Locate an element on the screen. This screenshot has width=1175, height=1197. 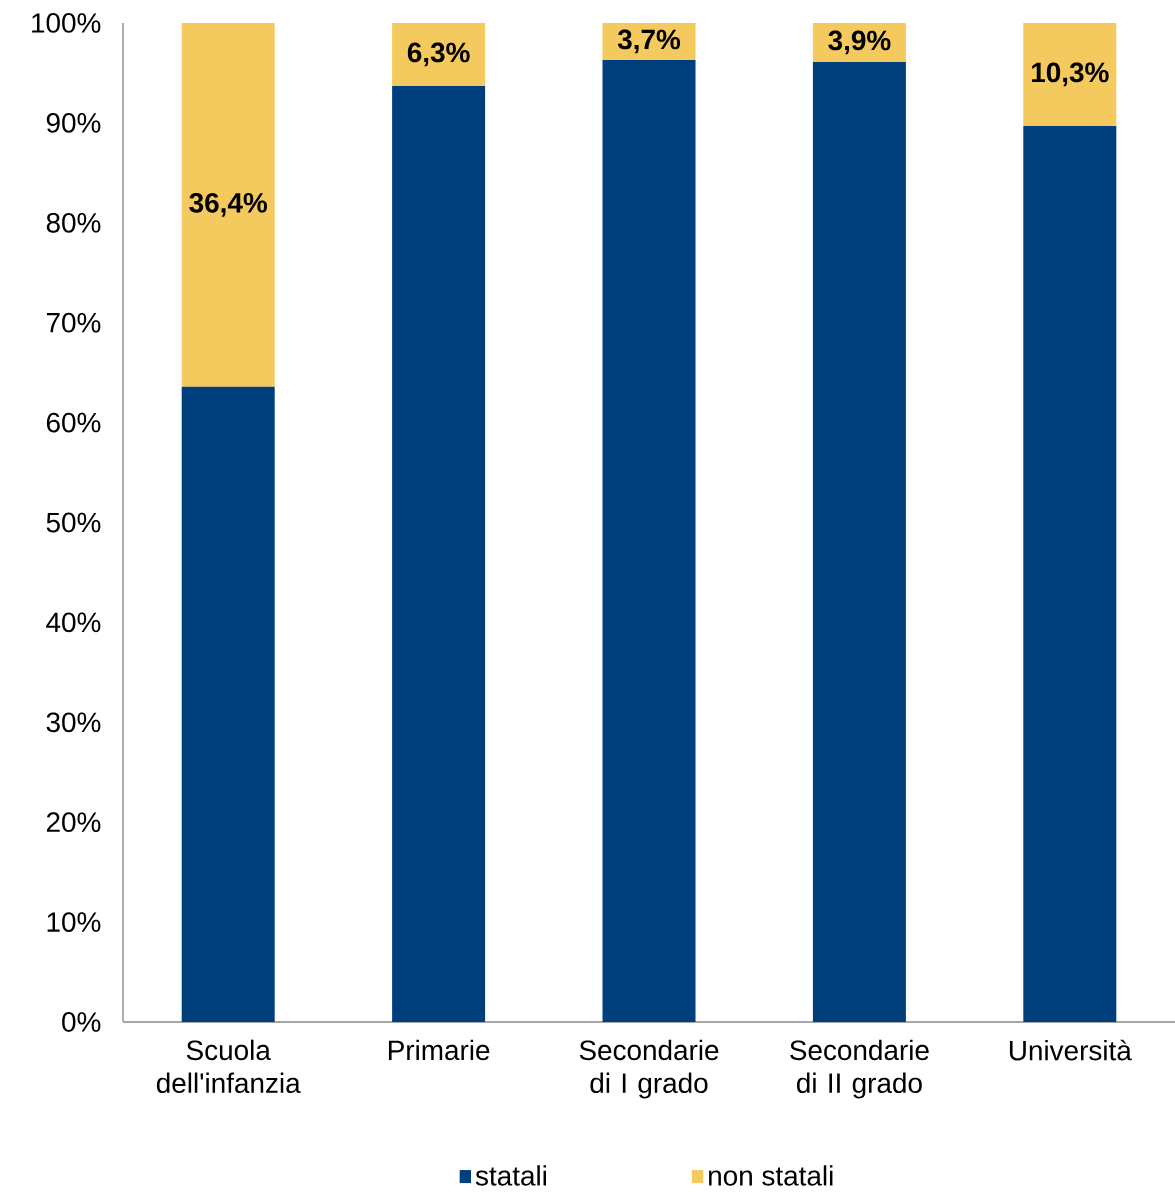
x-tick-label: Primarie is located at coordinates (439, 1050).